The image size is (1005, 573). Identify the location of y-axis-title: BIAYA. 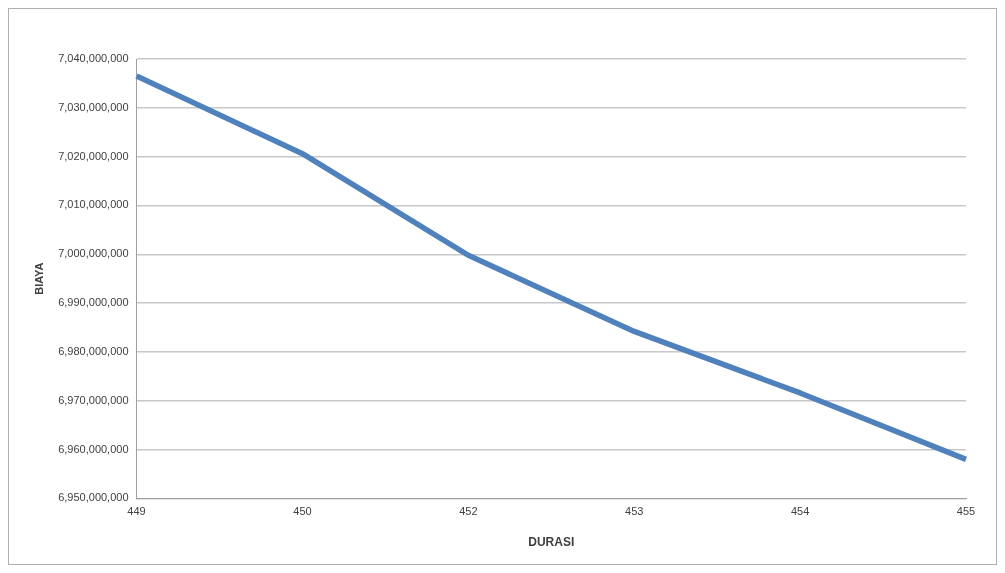
(38, 278).